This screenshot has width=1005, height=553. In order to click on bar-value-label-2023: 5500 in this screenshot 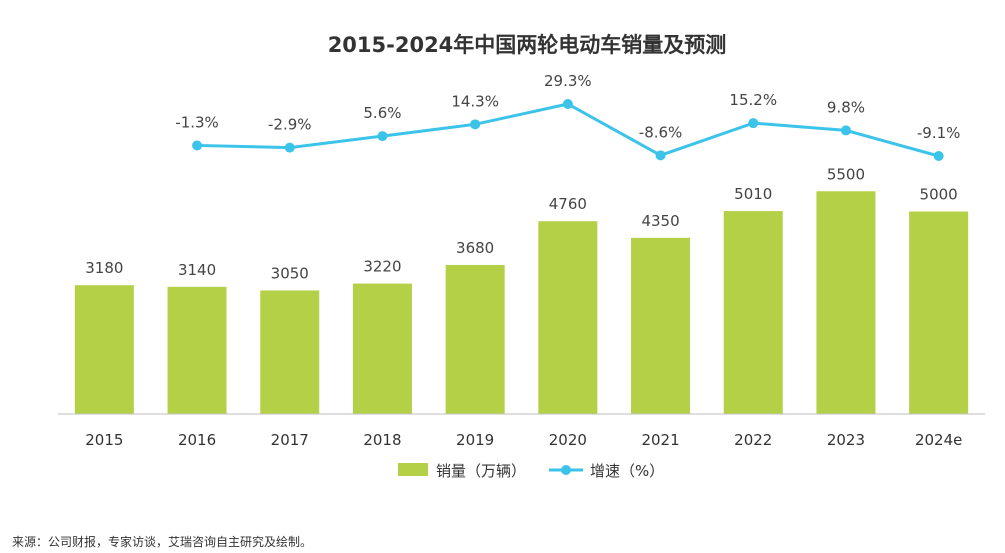, I will do `click(846, 174)`.